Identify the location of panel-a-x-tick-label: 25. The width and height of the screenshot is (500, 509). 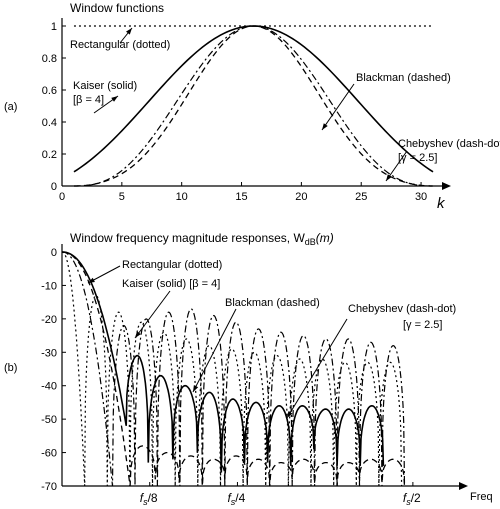
(361, 197).